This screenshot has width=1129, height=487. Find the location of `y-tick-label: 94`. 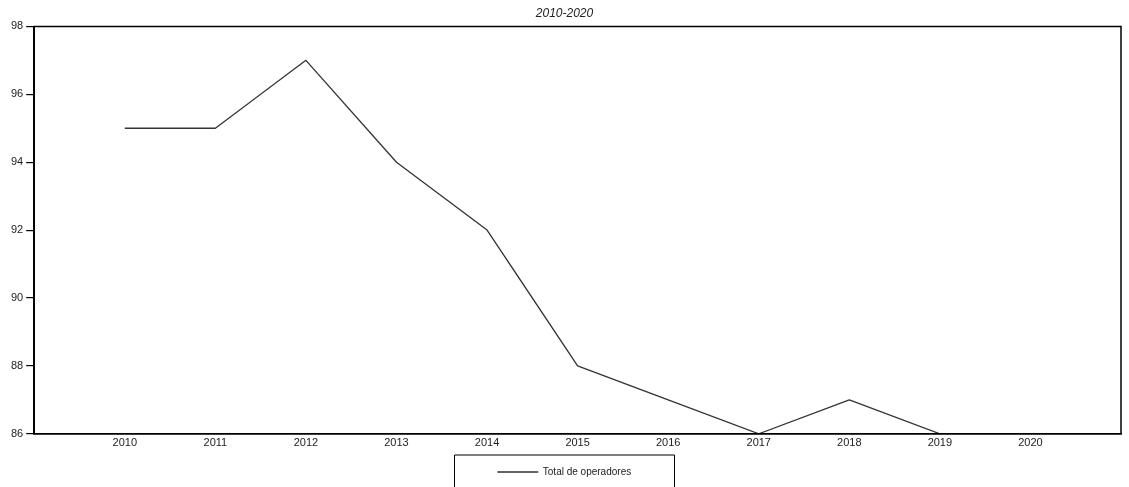

y-tick-label: 94 is located at coordinates (17, 161).